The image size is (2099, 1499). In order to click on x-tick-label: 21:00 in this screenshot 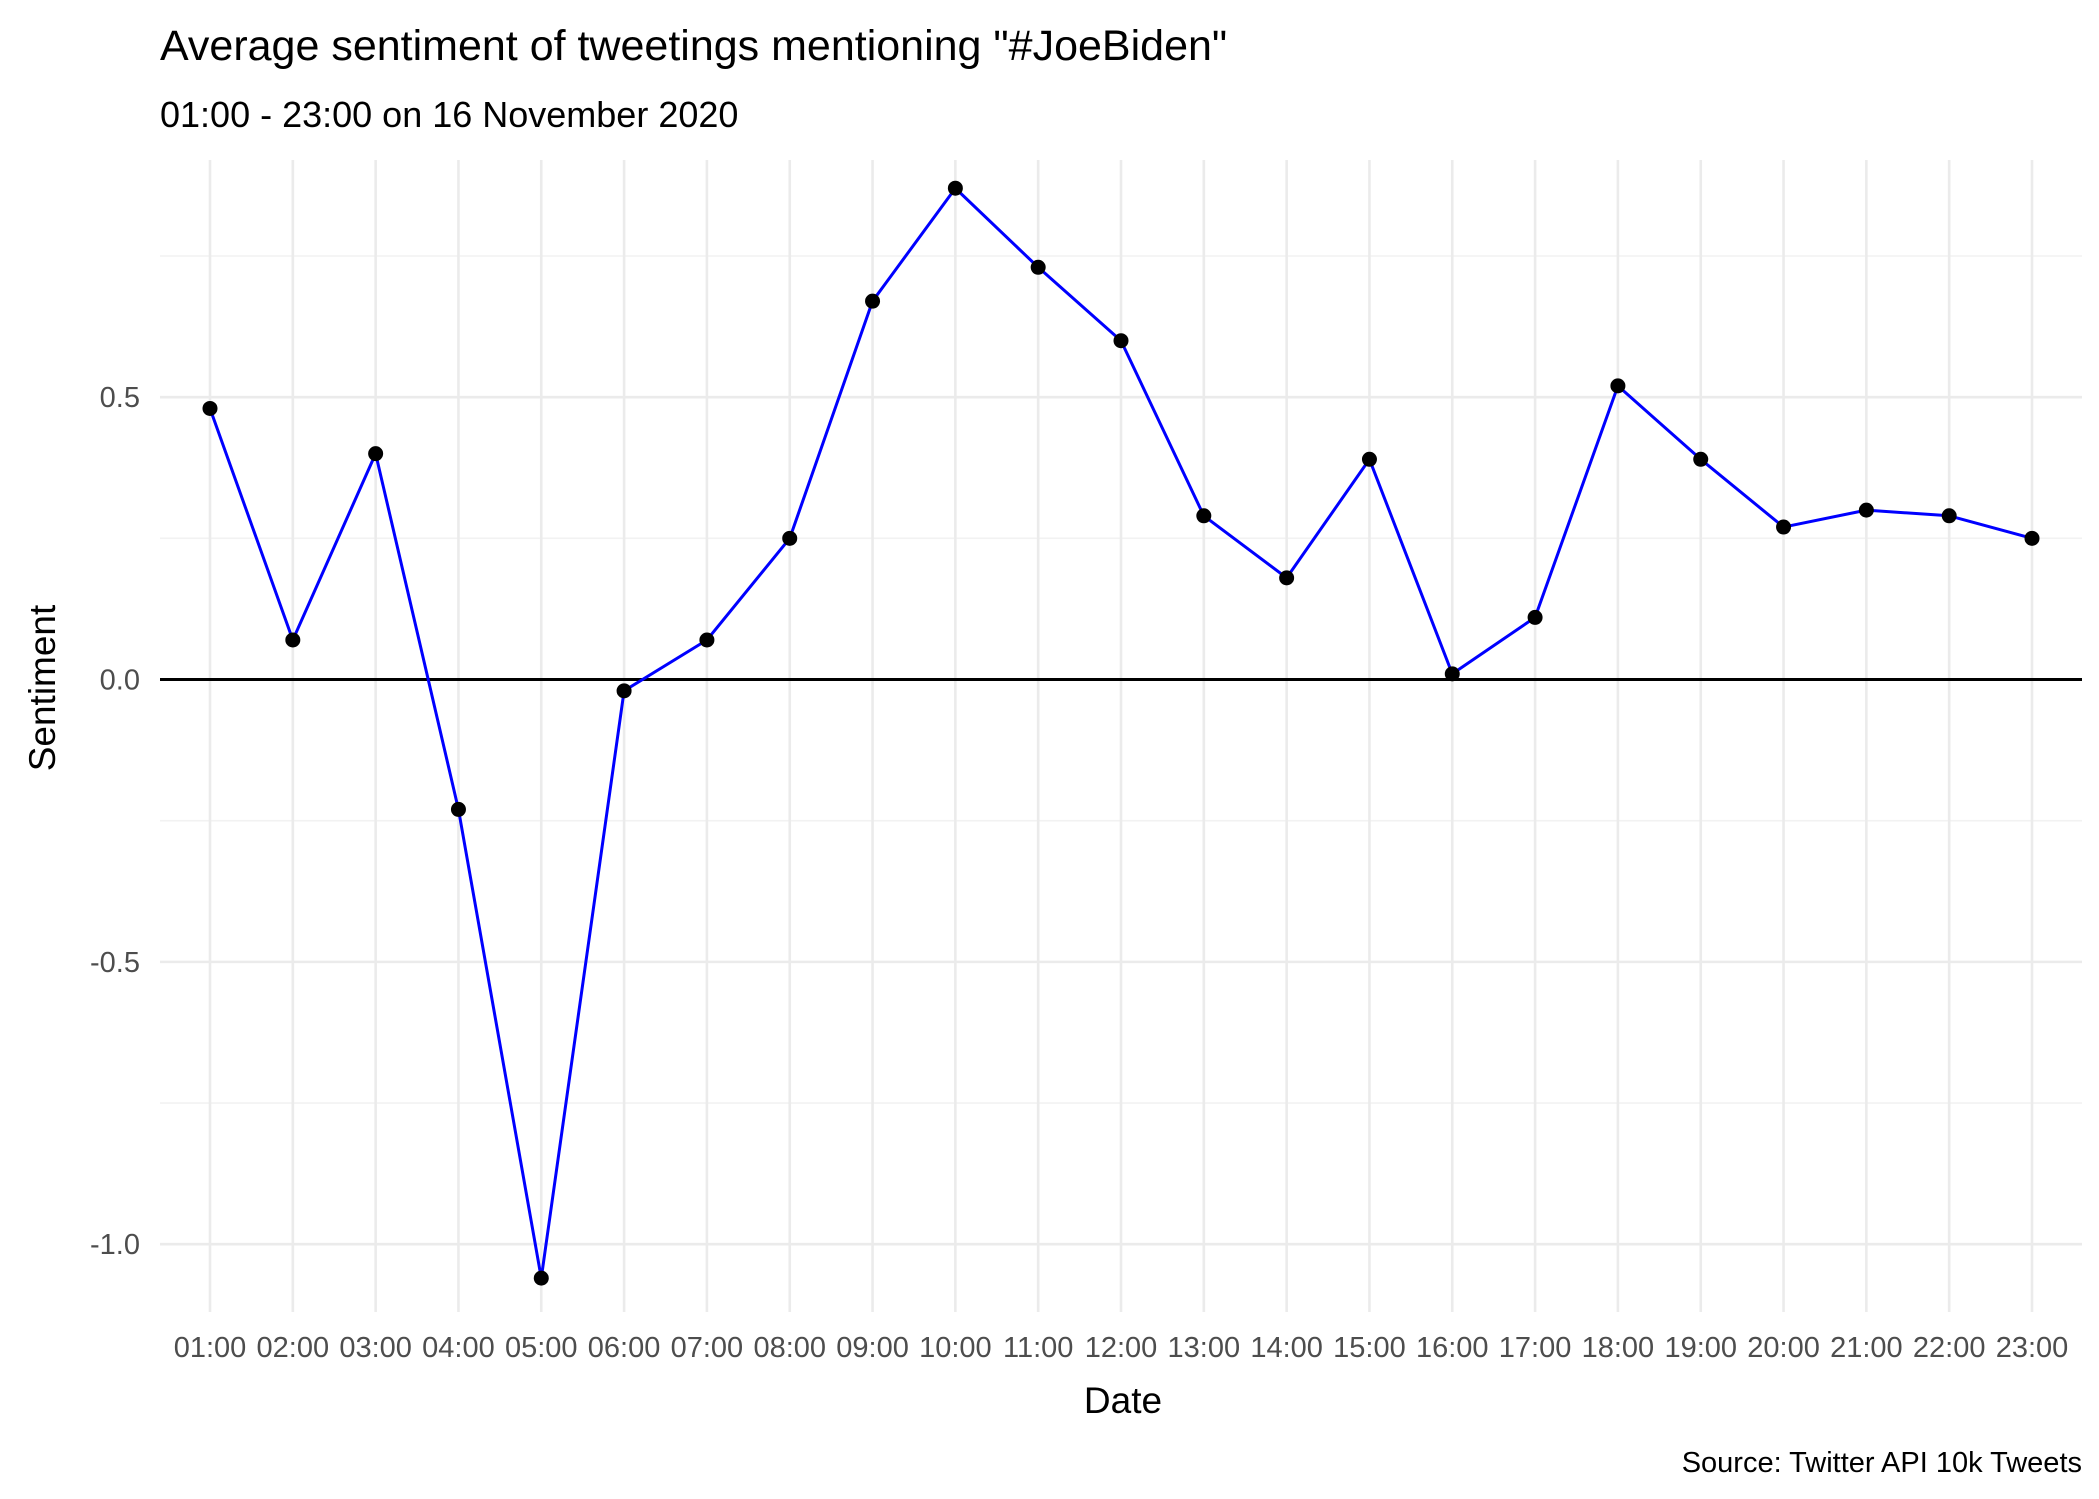, I will do `click(1866, 1348)`.